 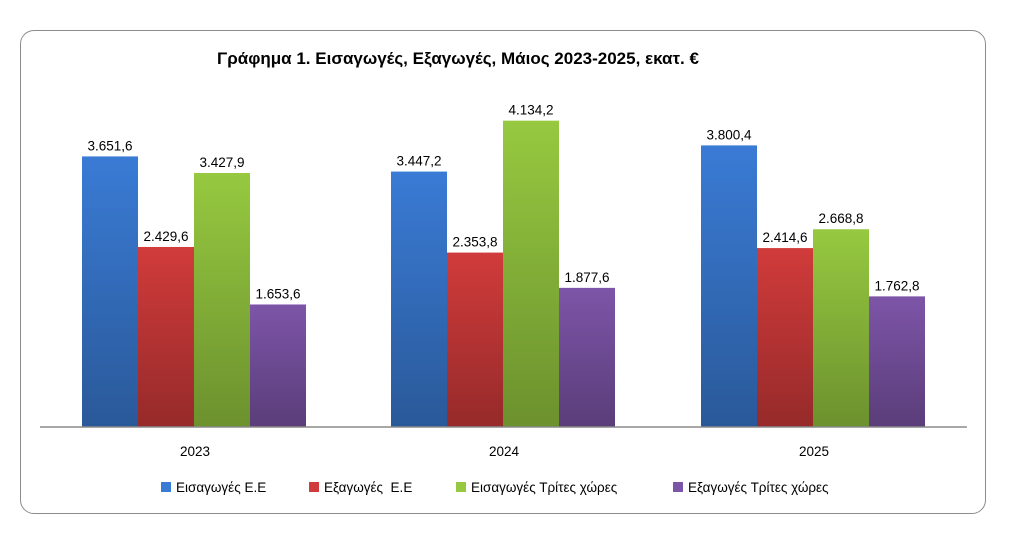 What do you see at coordinates (165, 236) in the screenshot?
I see `data-label-2023-series-2: 2.429,6` at bounding box center [165, 236].